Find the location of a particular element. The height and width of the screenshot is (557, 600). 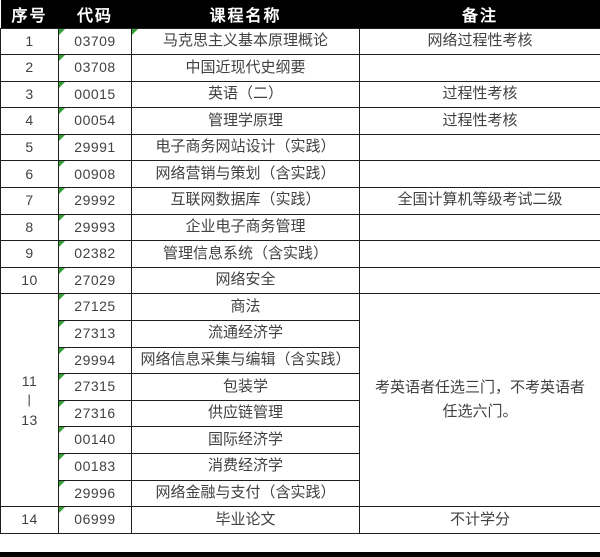

table-row: 3 00015 英语（二） 过程性考核 is located at coordinates (300, 94).